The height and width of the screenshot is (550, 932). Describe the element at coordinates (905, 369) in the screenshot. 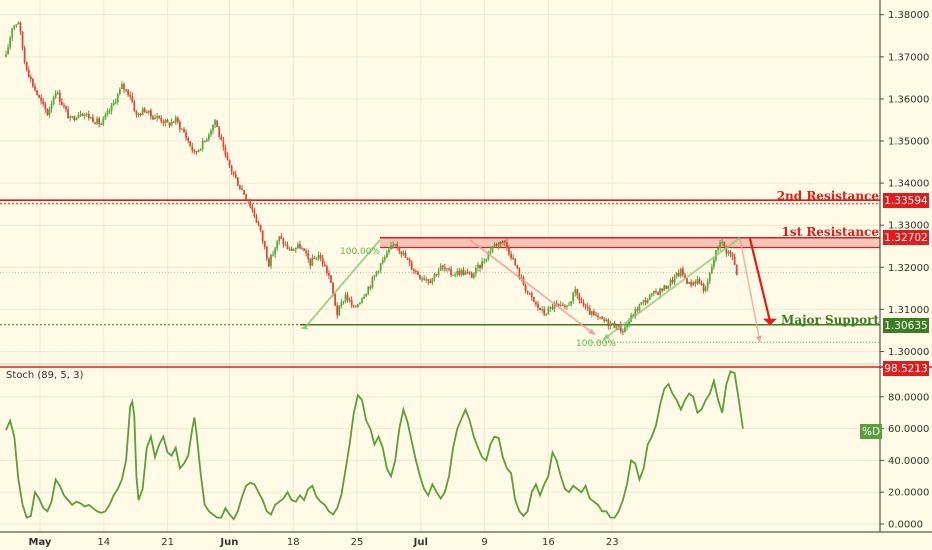

I see `stoch-current-value: 98.5213` at that location.